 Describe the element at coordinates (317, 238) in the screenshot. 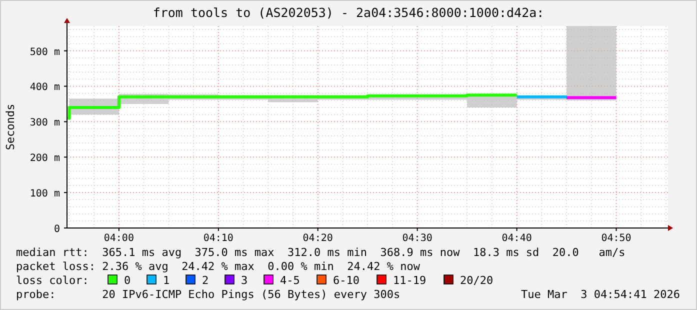

I see `x-tick-label: 04:20` at that location.